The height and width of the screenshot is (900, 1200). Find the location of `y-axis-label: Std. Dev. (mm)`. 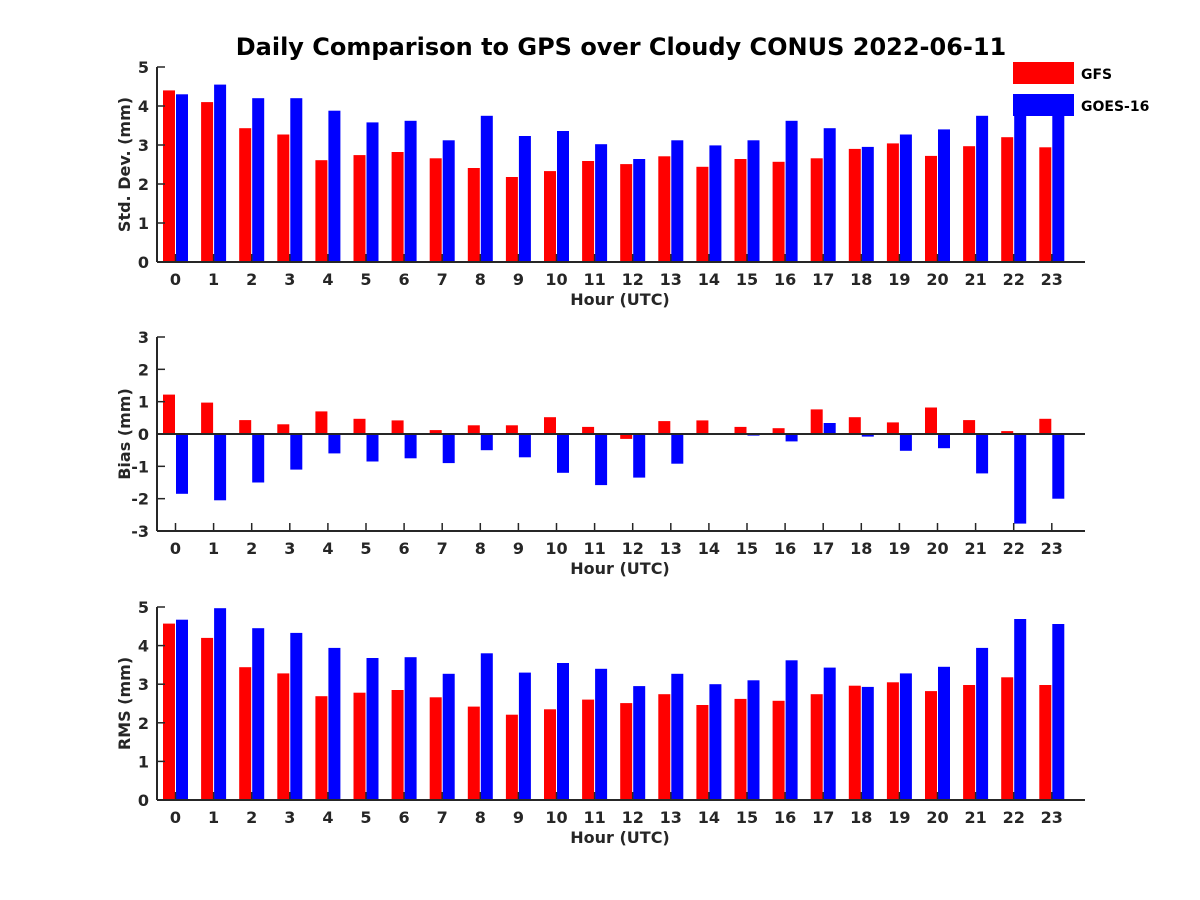

y-axis-label: Std. Dev. (mm) is located at coordinates (124, 164).